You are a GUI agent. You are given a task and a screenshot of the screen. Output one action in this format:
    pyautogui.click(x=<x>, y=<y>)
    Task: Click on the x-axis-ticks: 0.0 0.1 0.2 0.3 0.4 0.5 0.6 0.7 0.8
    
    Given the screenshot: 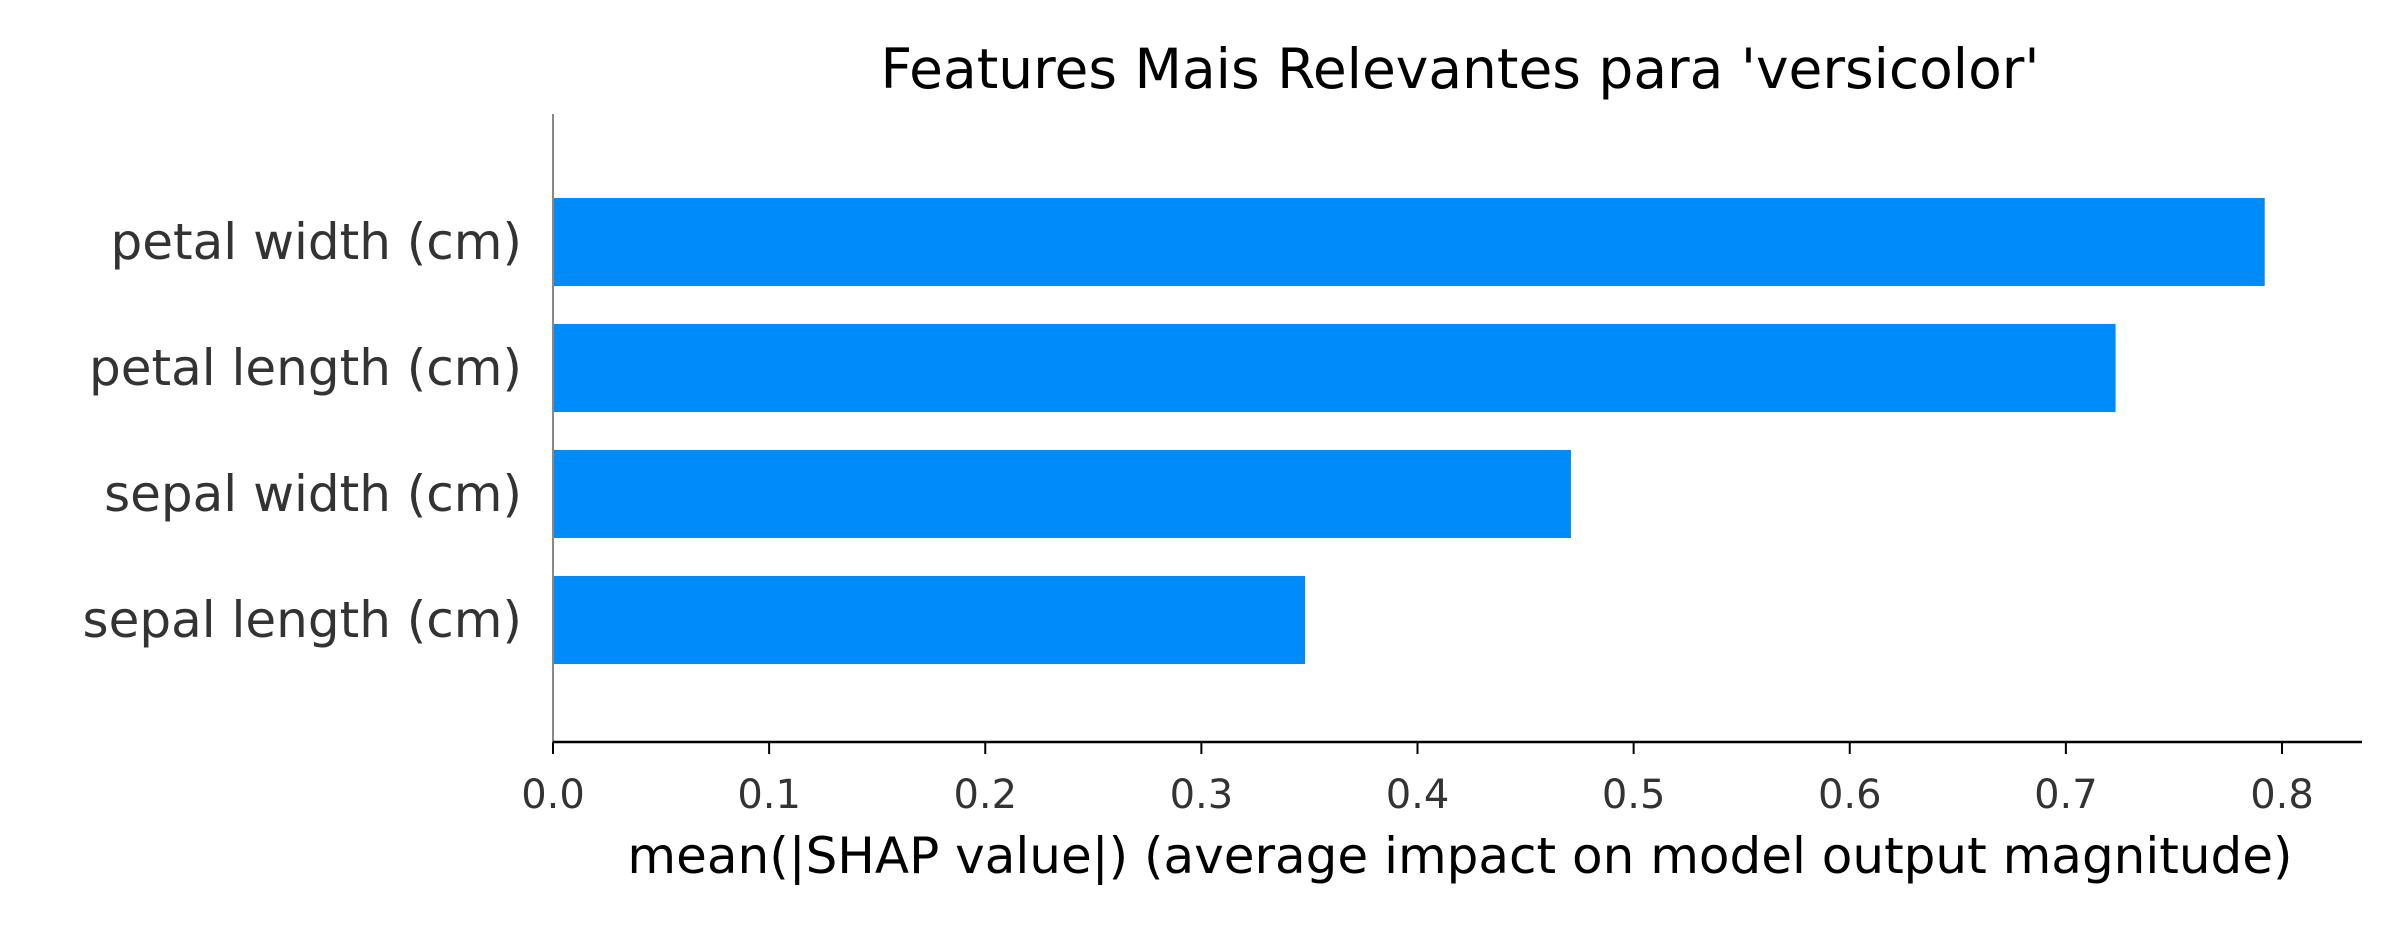 What is the action you would take?
    pyautogui.click(x=1417, y=780)
    